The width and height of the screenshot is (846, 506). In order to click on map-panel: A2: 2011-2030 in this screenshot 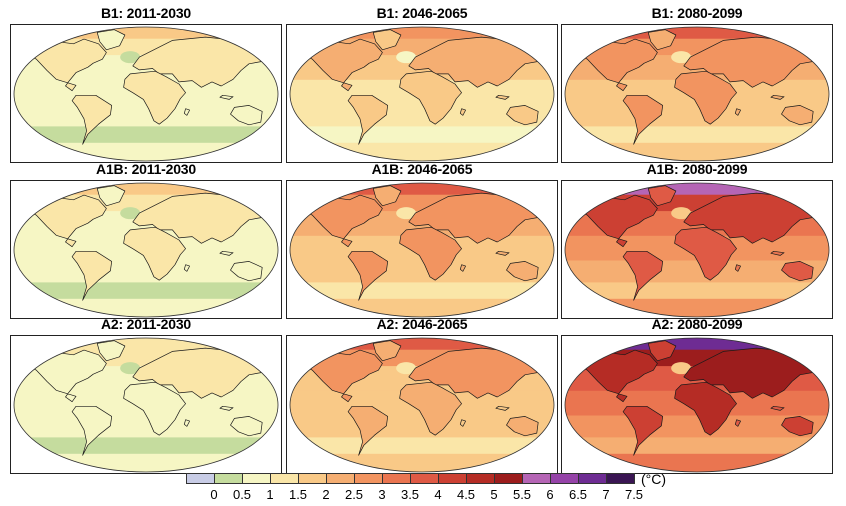, I will do `click(146, 394)`.